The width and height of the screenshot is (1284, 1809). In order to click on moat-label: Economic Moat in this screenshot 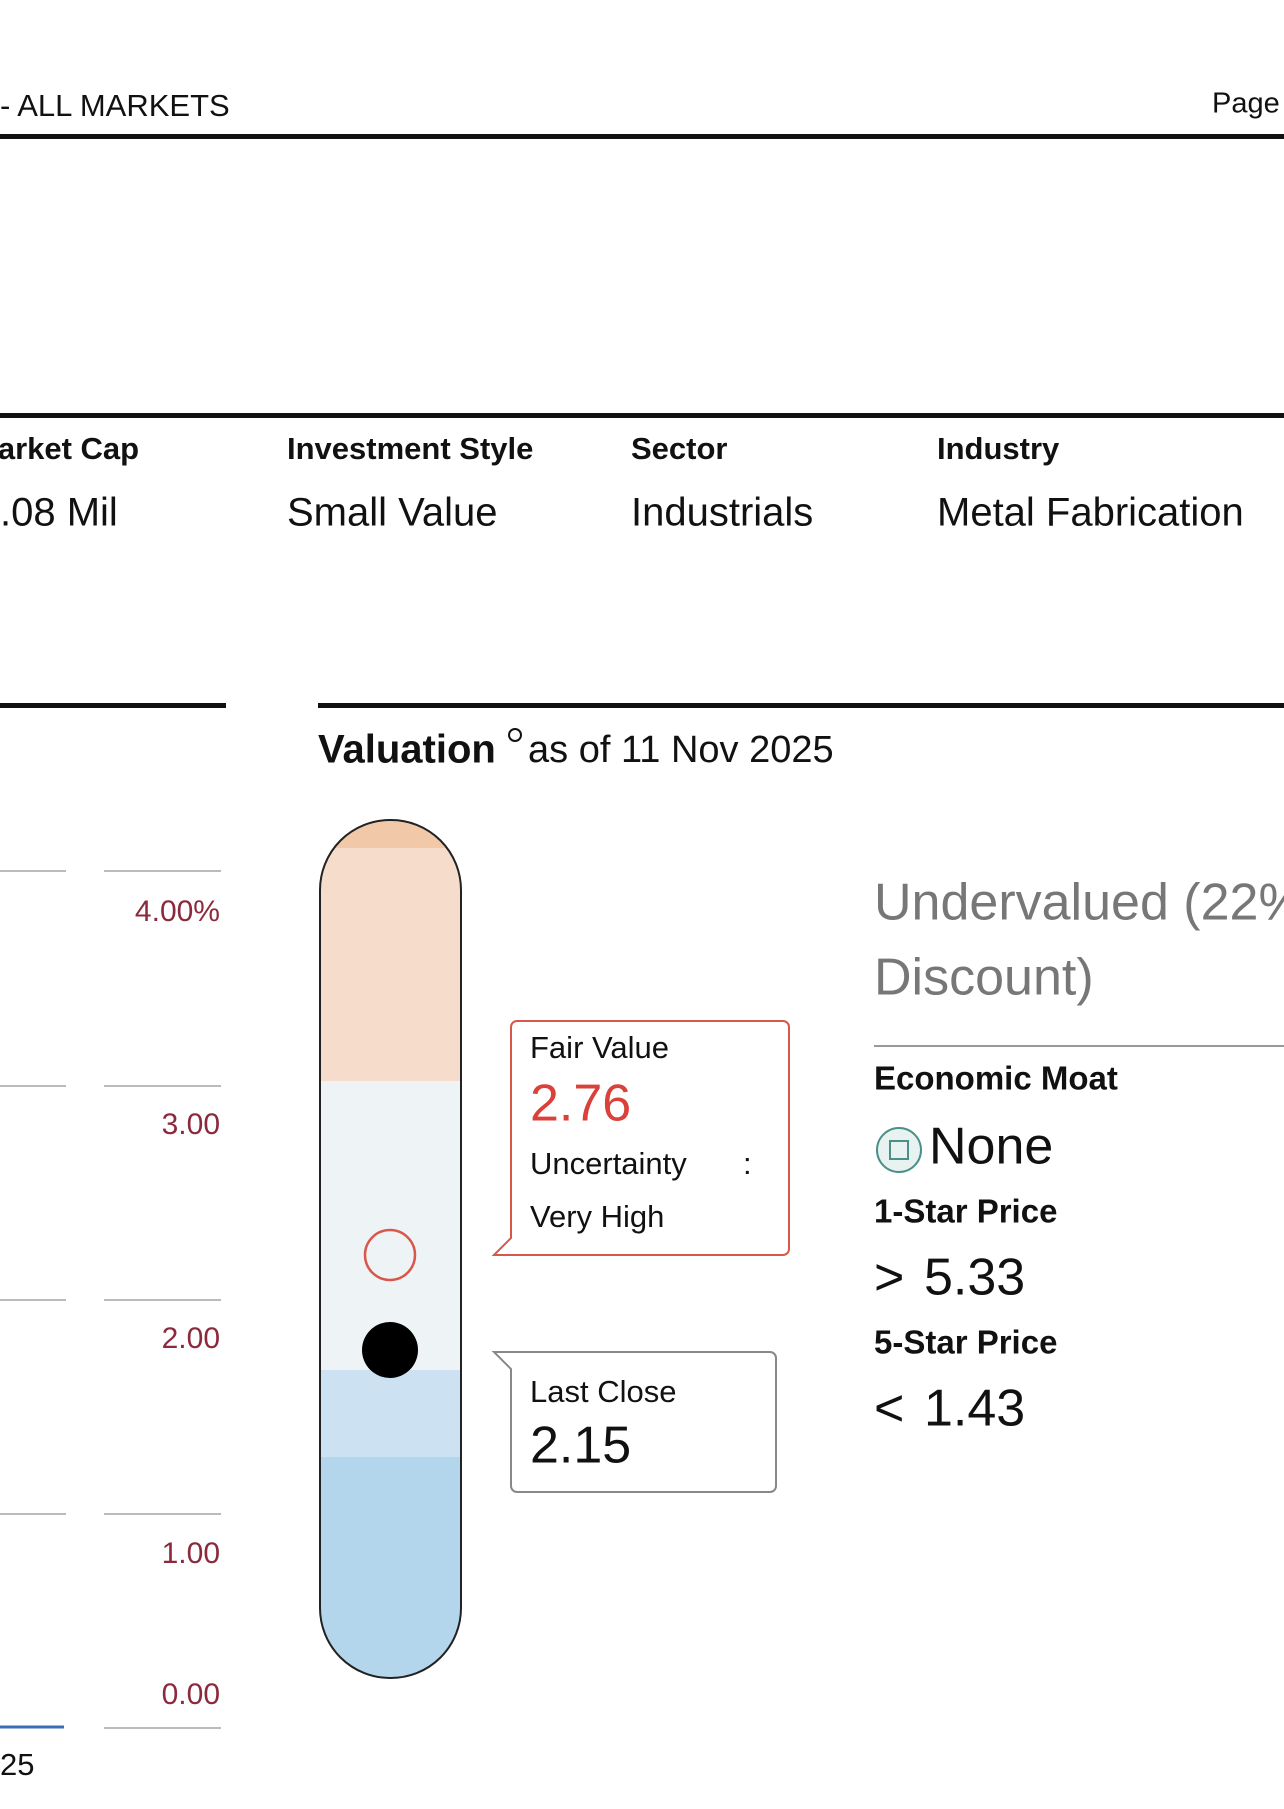, I will do `click(996, 1078)`.